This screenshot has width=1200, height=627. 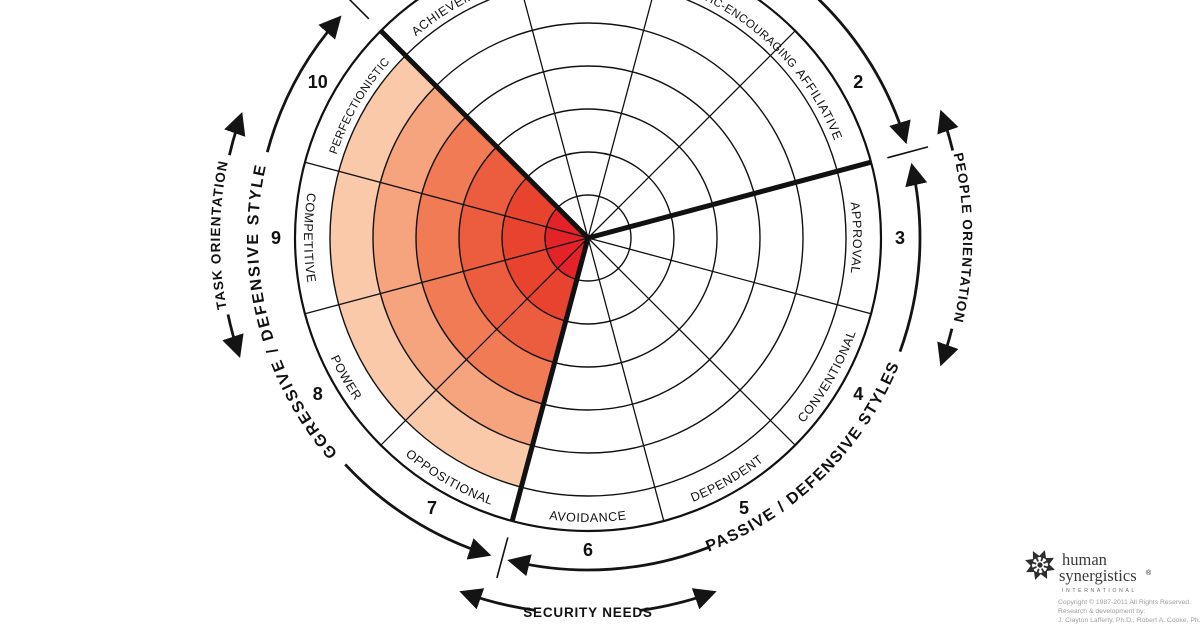 What do you see at coordinates (588, 516) in the screenshot?
I see `style-label-avoidance: AVOIDANCE` at bounding box center [588, 516].